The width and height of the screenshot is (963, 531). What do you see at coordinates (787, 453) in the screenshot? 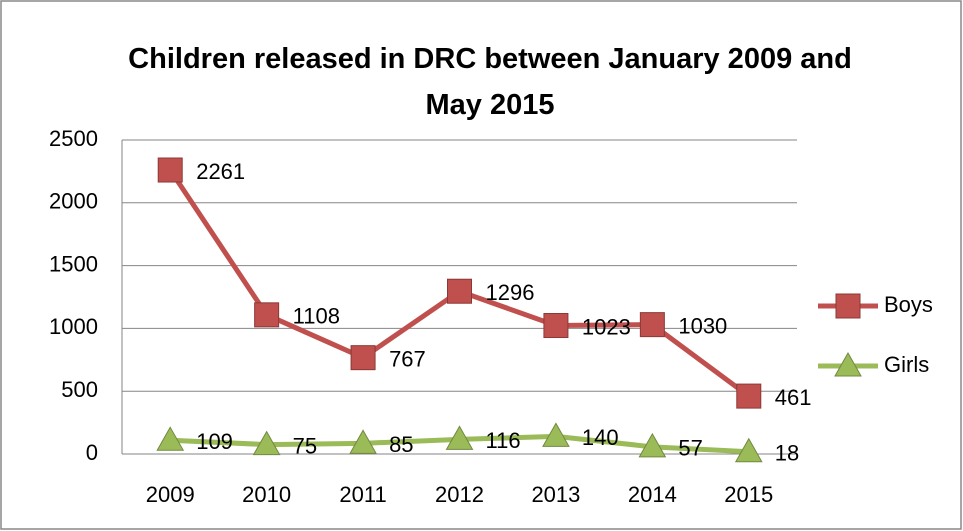
I see `data-label: 18` at bounding box center [787, 453].